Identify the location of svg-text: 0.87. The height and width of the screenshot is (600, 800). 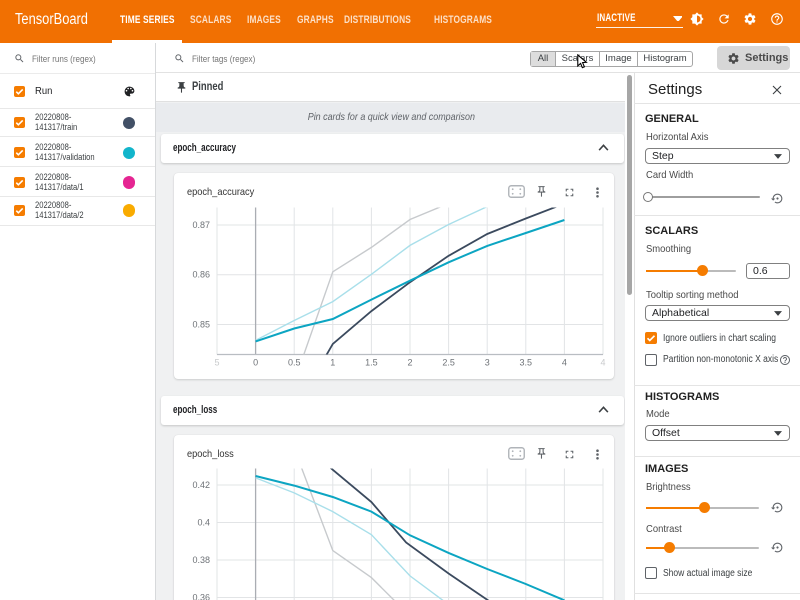
(201, 225).